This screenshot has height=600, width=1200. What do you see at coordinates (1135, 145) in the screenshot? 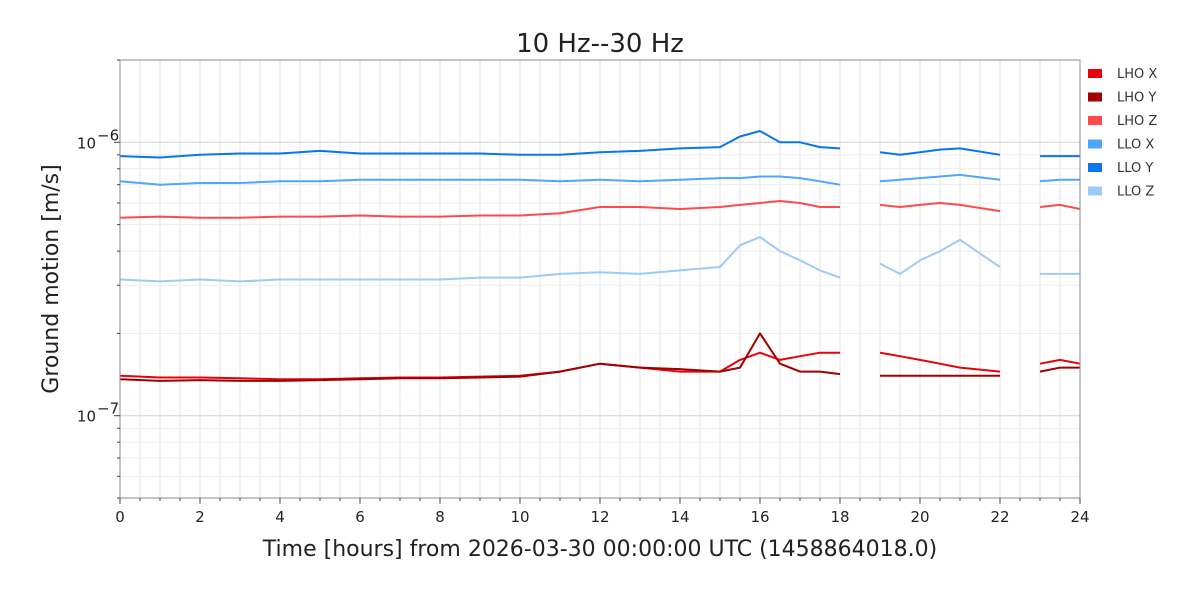
I see `legend-label: LLO X` at bounding box center [1135, 145].